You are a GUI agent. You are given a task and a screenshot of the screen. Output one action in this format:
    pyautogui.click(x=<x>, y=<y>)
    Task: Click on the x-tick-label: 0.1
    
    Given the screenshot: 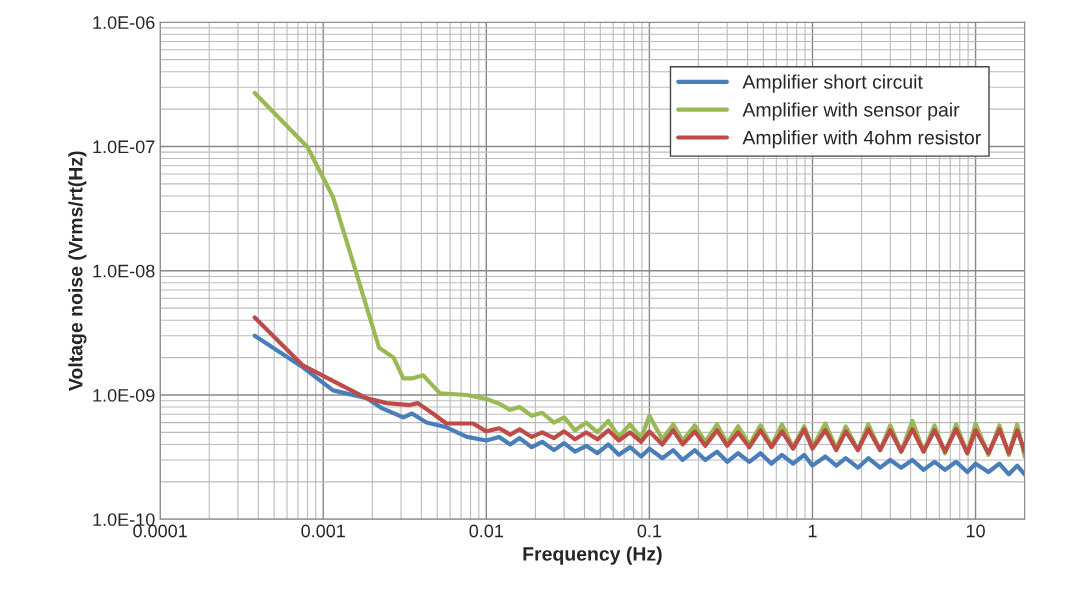 What is the action you would take?
    pyautogui.click(x=649, y=531)
    